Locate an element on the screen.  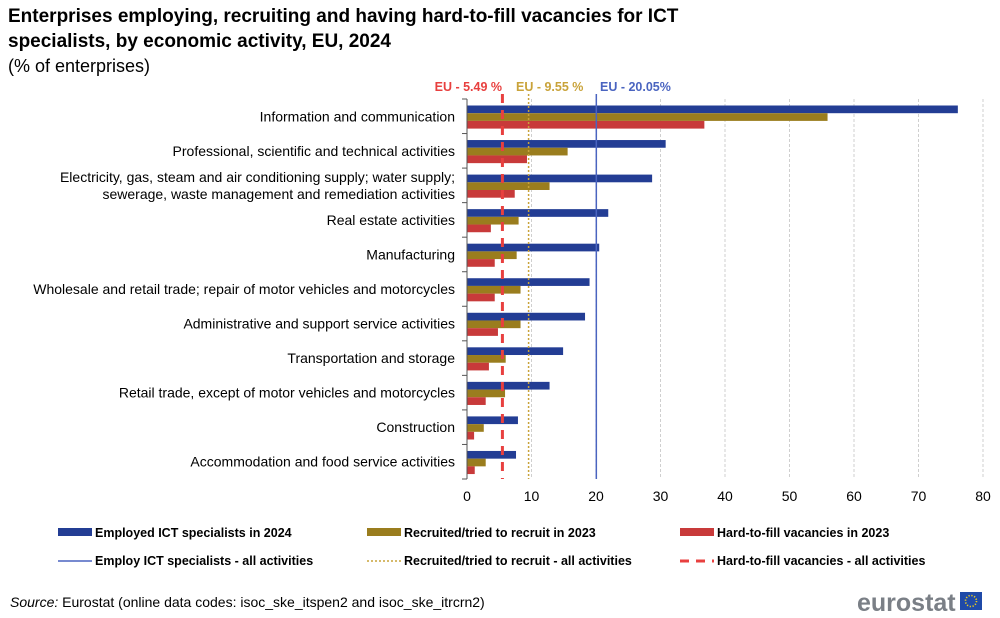
x-tick-label: 30 is located at coordinates (661, 496).